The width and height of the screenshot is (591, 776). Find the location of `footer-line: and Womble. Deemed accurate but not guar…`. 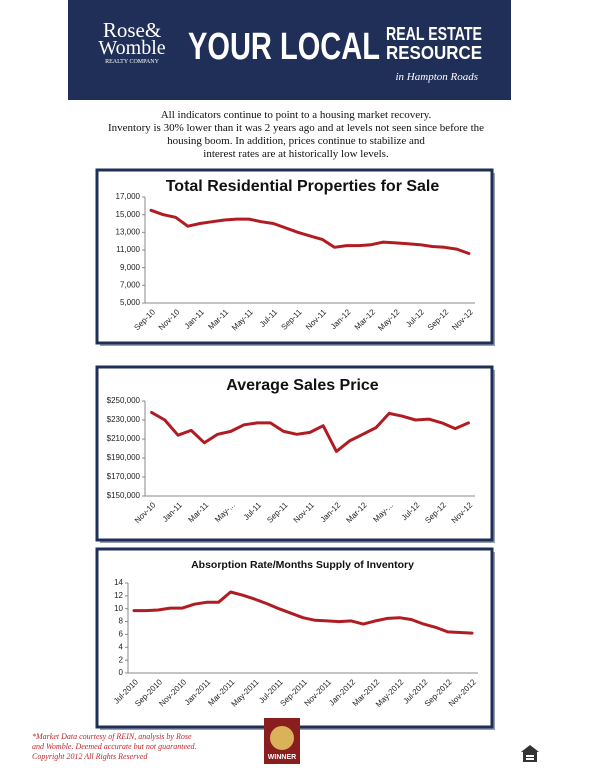

footer-line: and Womble. Deemed accurate but not guar… is located at coordinates (114, 746).